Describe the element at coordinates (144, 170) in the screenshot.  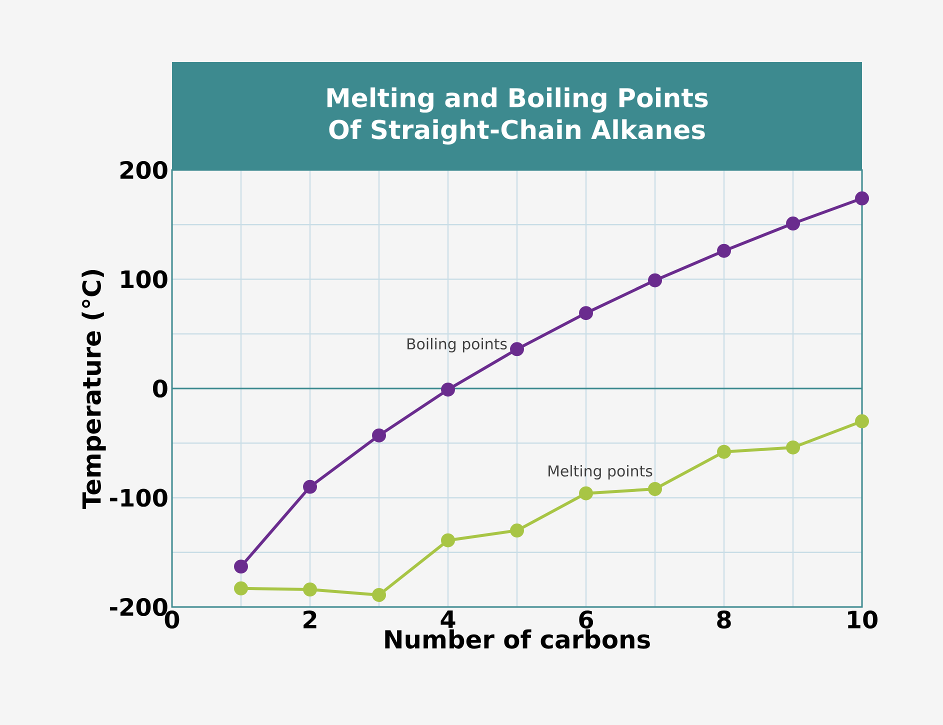
I see `y-tick-label: 200` at that location.